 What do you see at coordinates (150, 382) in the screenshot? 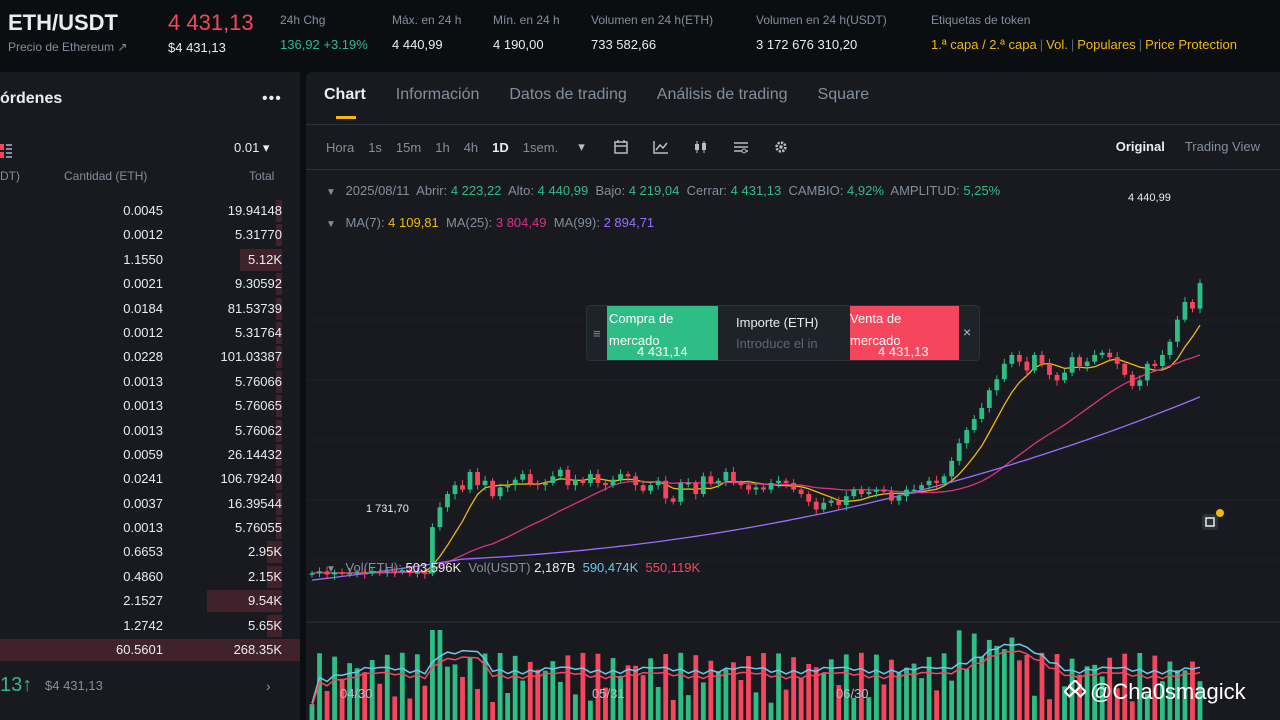
I see `ask-row: 0.0013 5.76066` at bounding box center [150, 382].